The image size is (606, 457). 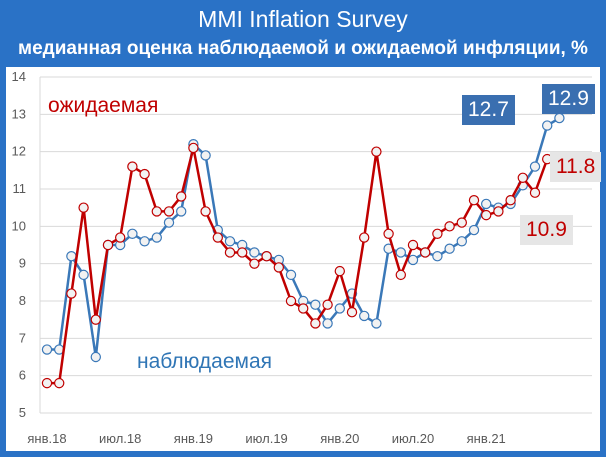 What do you see at coordinates (576, 167) in the screenshot?
I see `expected-last-value-box: 11.8` at bounding box center [576, 167].